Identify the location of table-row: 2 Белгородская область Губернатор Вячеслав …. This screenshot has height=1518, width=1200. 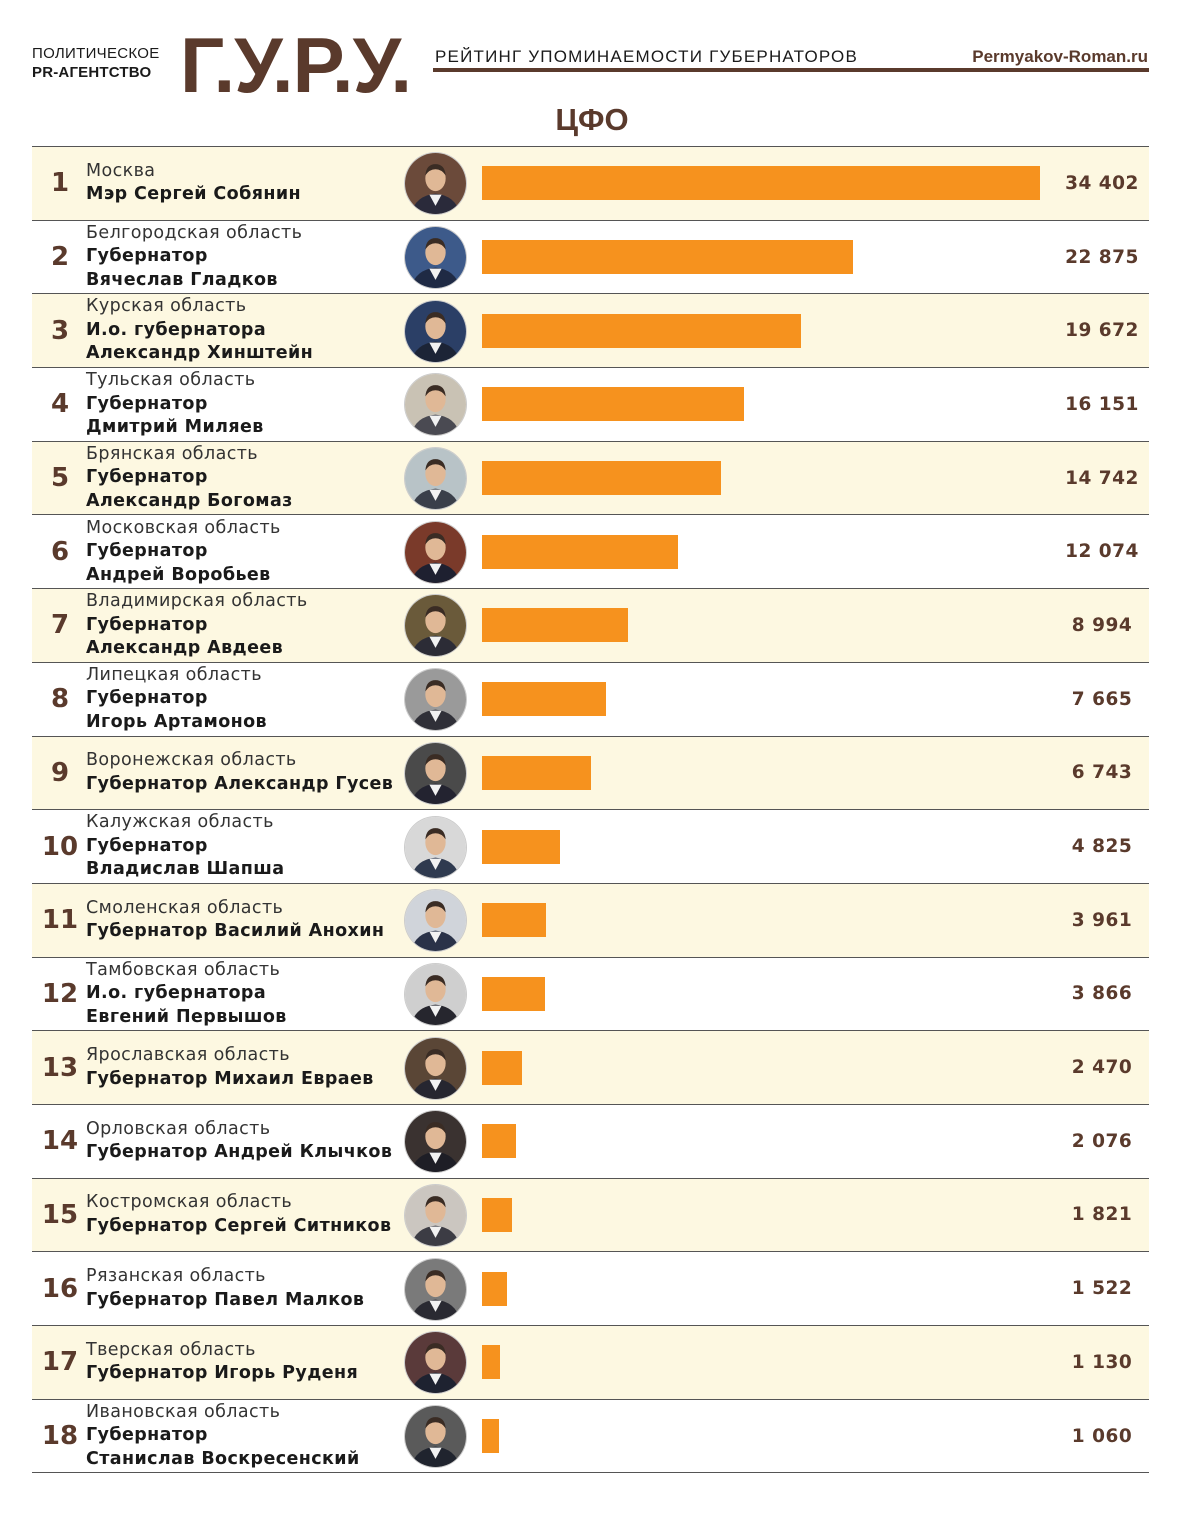
(590, 257).